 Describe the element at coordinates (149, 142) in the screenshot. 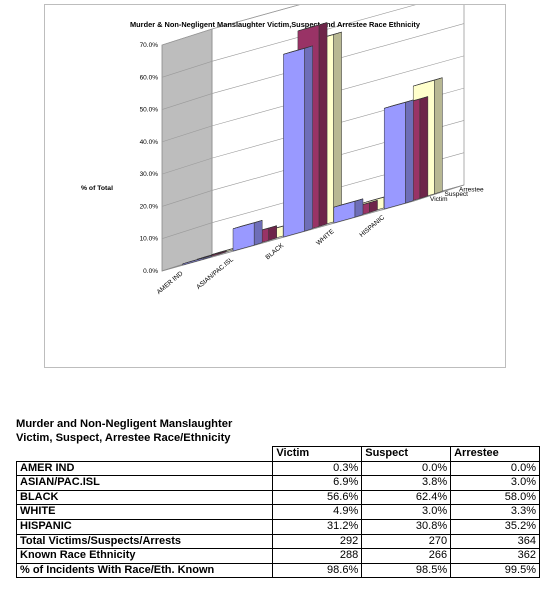

I see `y-tick-label: 40.0%` at that location.